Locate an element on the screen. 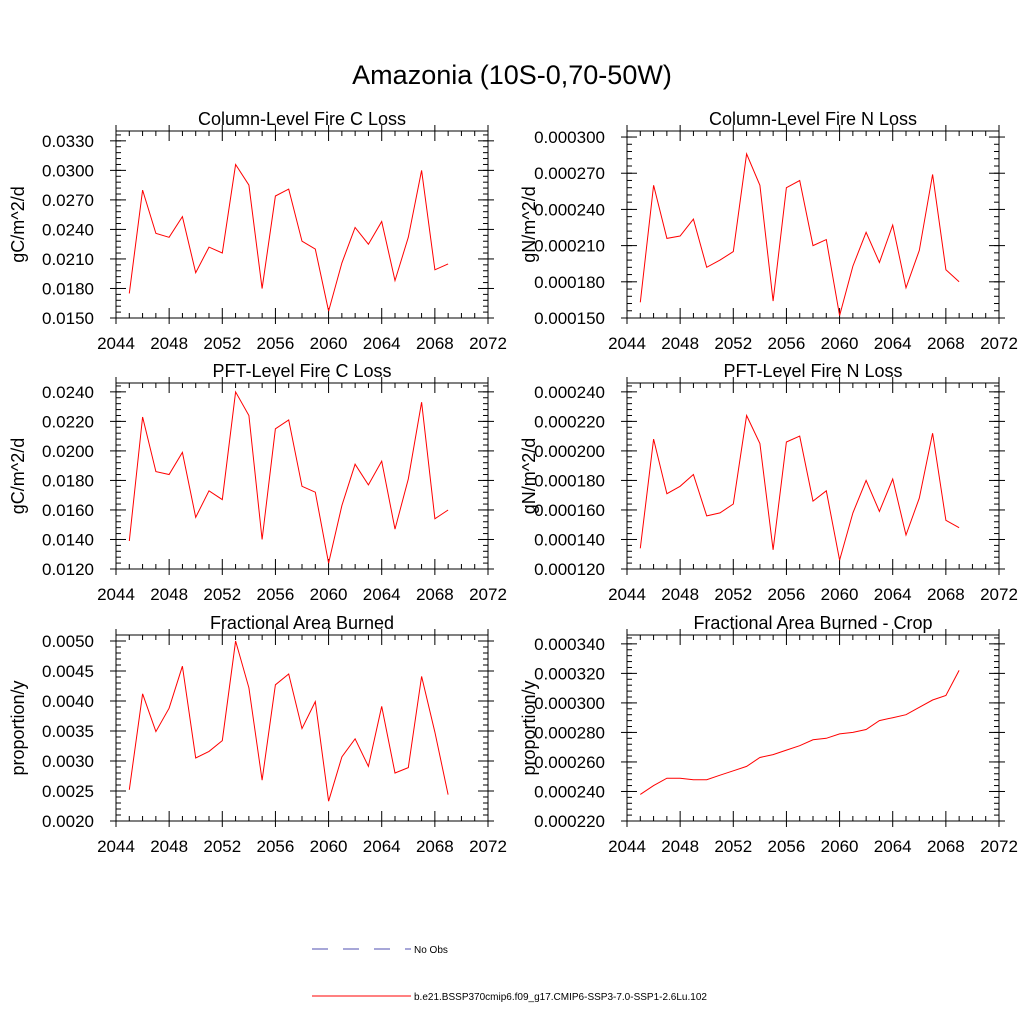 This screenshot has width=1024, height=1024. y-tick-label: 0.0330 is located at coordinates (68, 141).